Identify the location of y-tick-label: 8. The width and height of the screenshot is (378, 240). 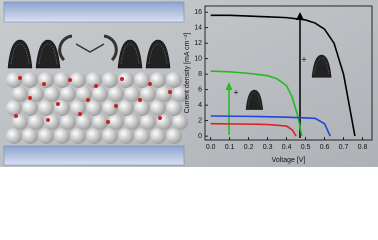
(200, 74).